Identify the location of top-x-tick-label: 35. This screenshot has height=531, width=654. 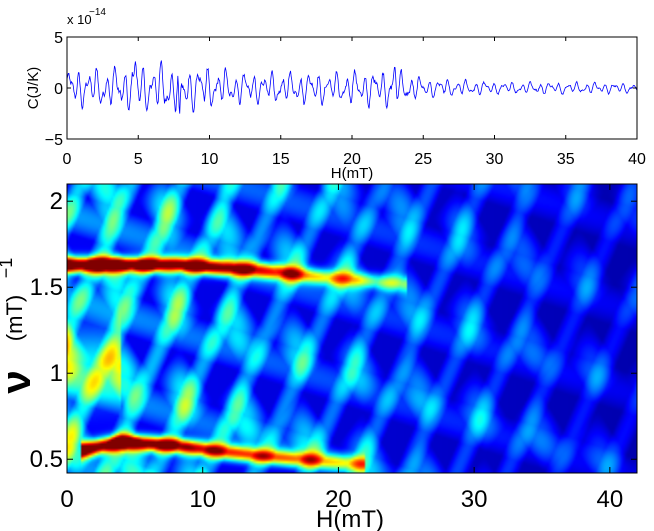
(566, 159).